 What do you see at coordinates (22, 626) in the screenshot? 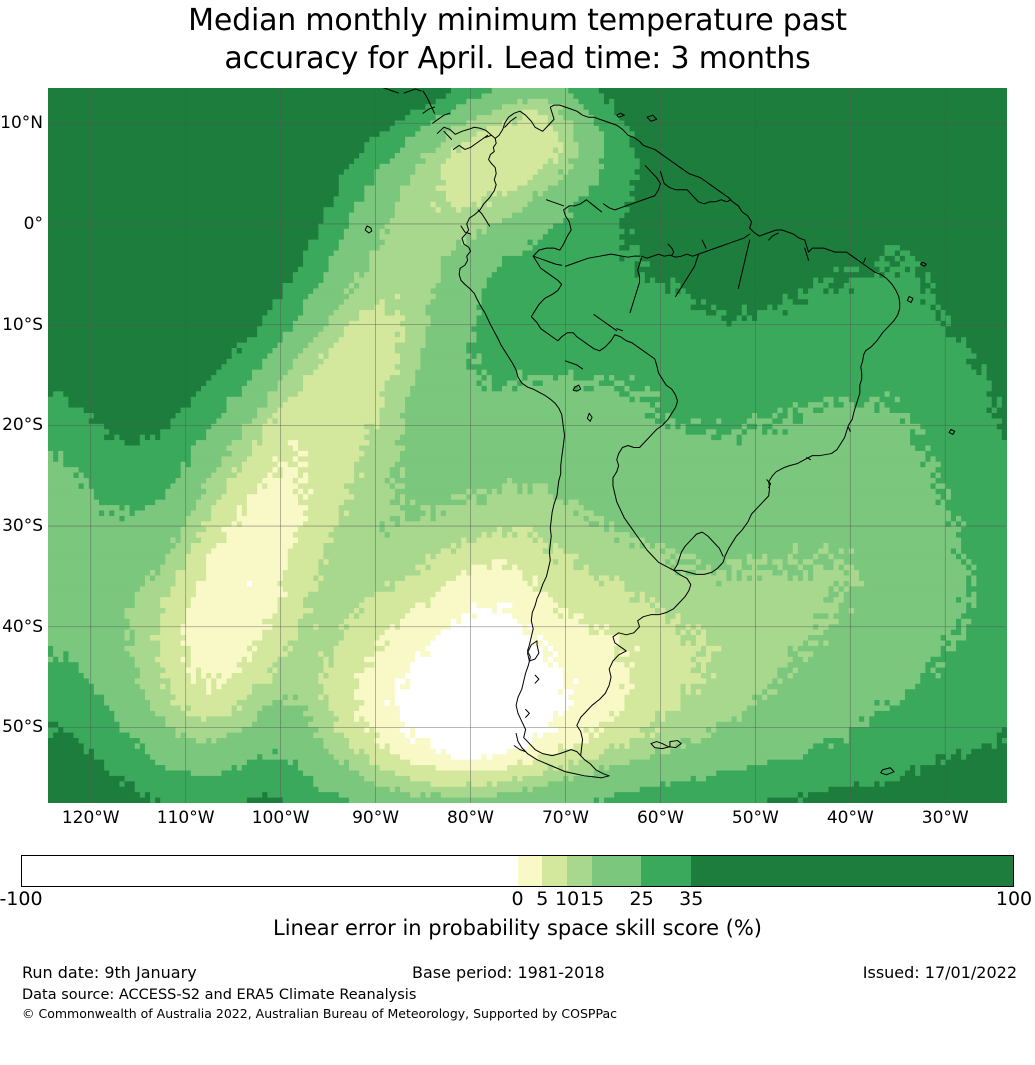
I see `latitude-tick-label: 40°S` at bounding box center [22, 626].